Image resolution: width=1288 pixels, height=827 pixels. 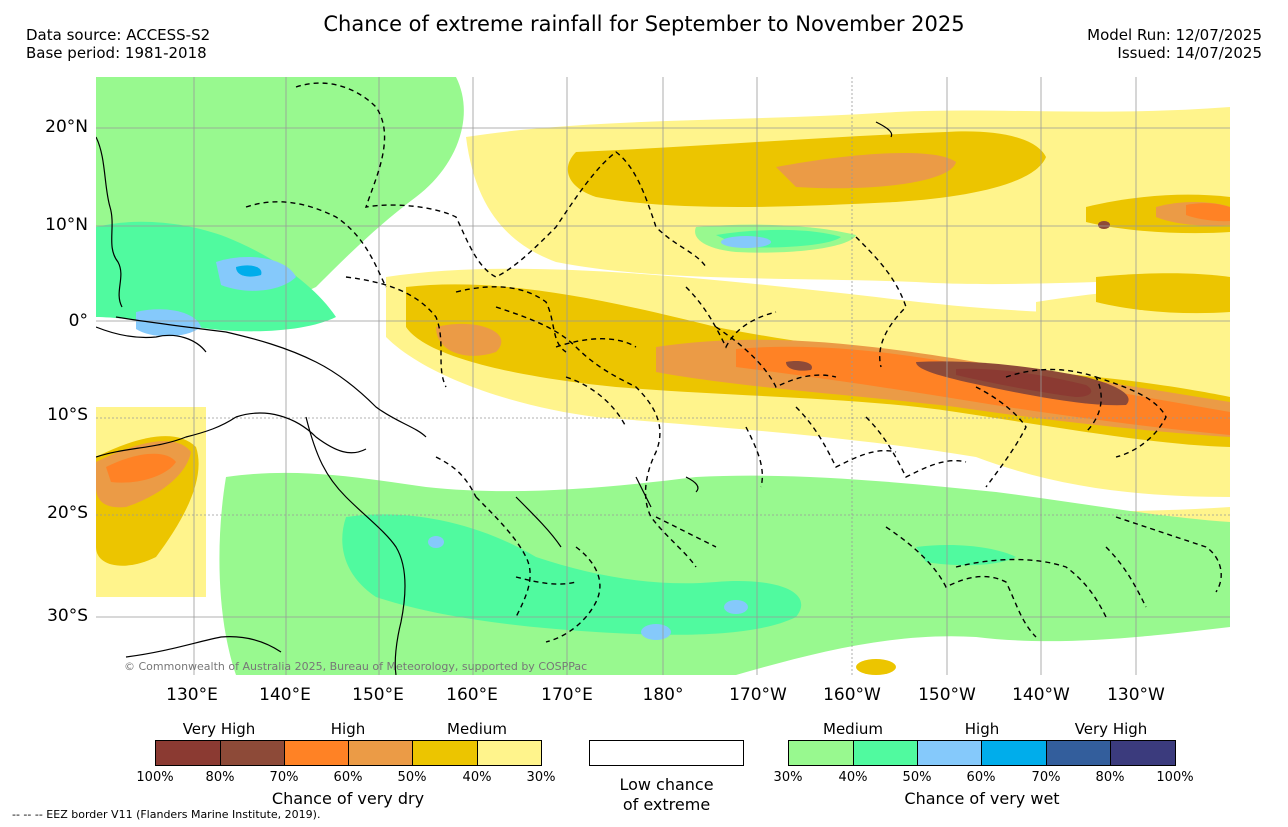 What do you see at coordinates (567, 695) in the screenshot?
I see `lon-label: 170°E` at bounding box center [567, 695].